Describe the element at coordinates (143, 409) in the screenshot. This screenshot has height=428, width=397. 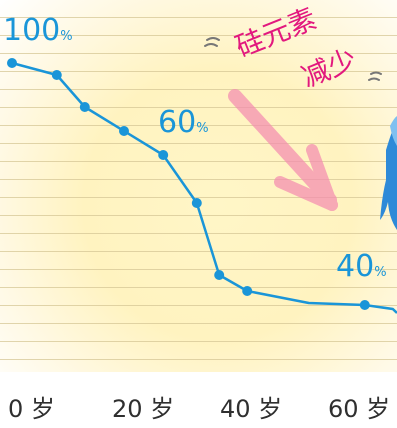
I see `x-tick-label: 20 岁` at that location.